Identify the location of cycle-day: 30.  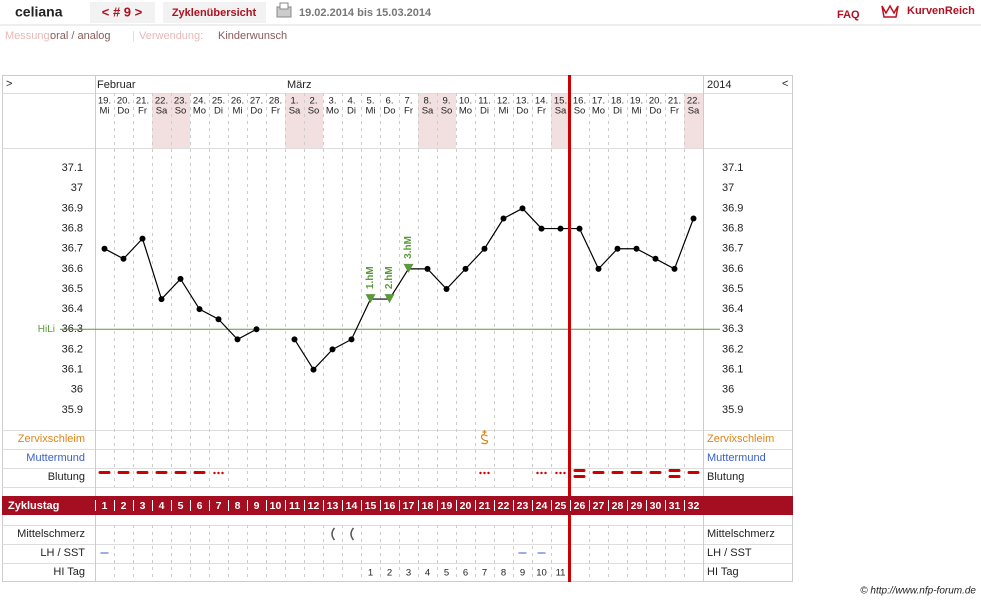
(656, 506).